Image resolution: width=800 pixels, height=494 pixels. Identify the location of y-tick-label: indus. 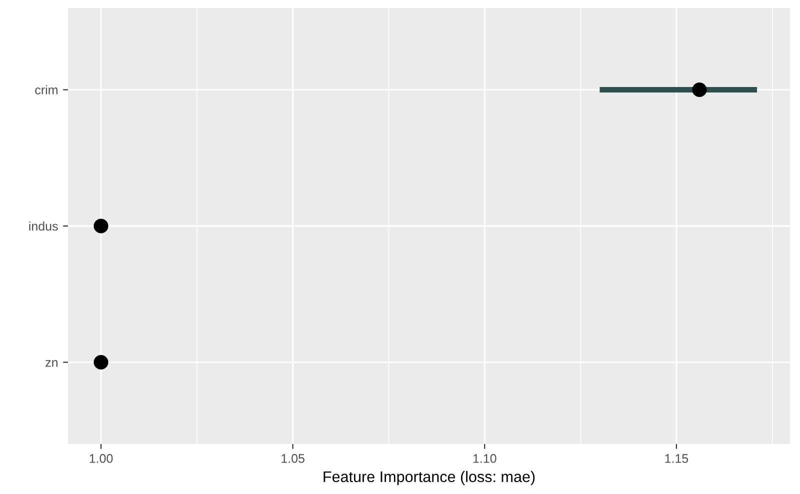
(43, 226).